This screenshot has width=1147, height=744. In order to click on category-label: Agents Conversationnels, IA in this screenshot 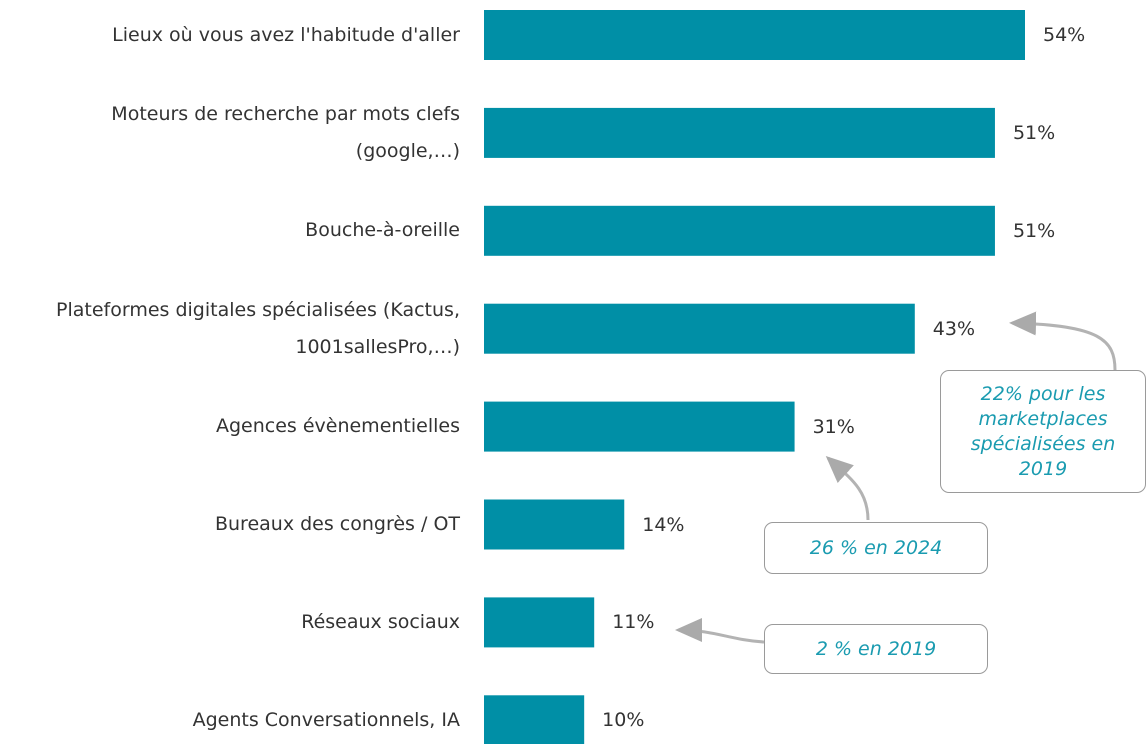, I will do `click(326, 719)`.